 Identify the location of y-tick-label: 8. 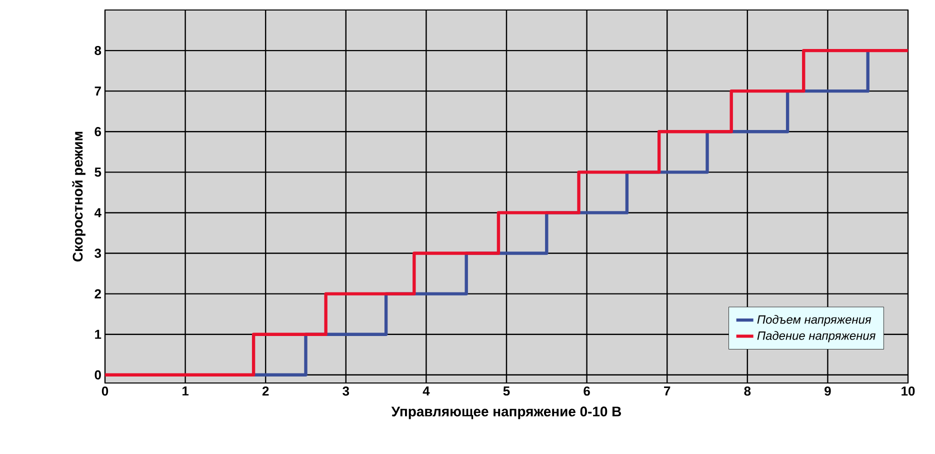
(98, 51).